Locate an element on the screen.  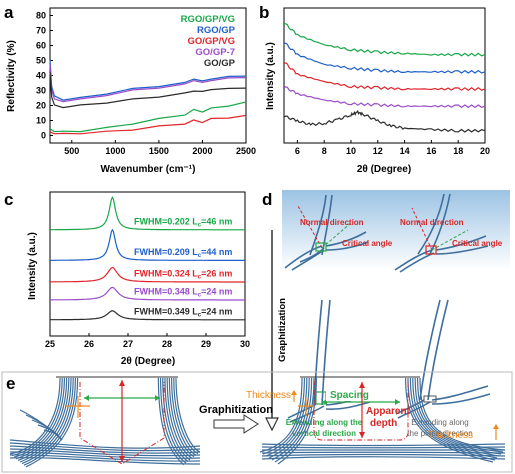
plot-frame-b is located at coordinates (384, 75).